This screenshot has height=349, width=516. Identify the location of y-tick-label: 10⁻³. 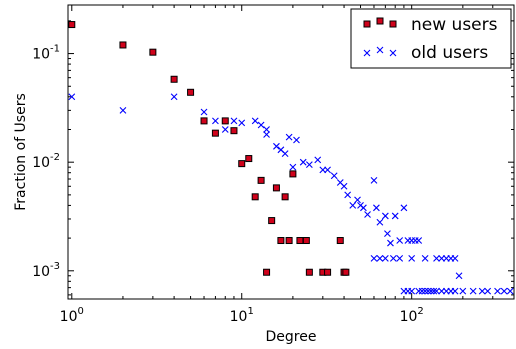
(46, 270).